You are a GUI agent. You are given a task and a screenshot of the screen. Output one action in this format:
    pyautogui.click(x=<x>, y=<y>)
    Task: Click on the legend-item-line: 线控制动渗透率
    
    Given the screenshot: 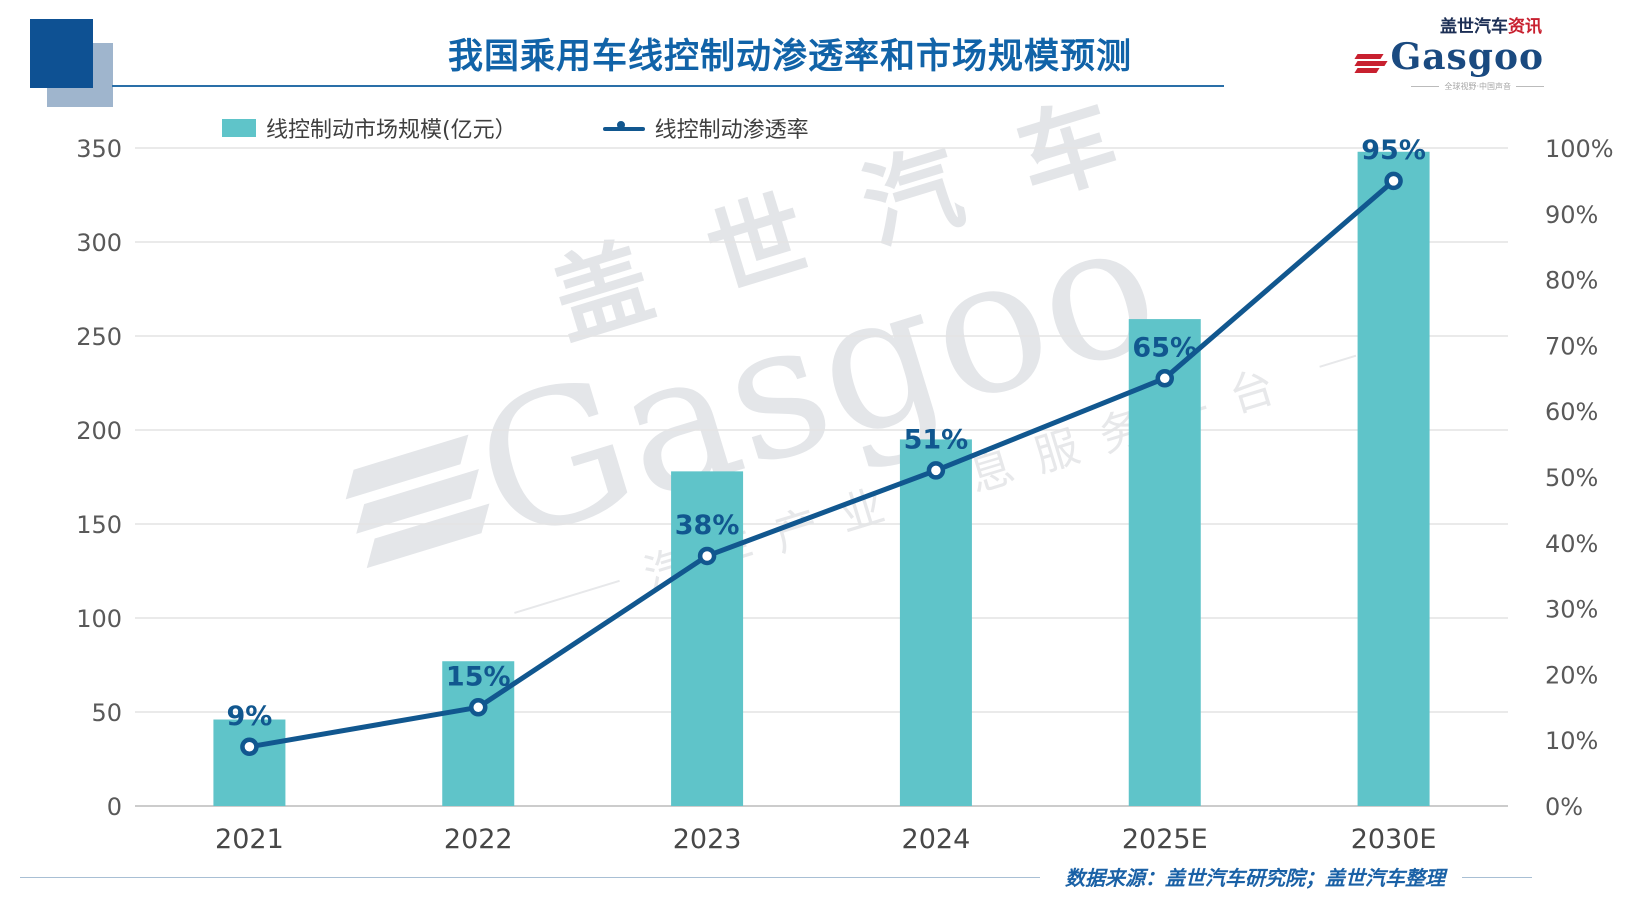 What is the action you would take?
    pyautogui.click(x=705, y=128)
    